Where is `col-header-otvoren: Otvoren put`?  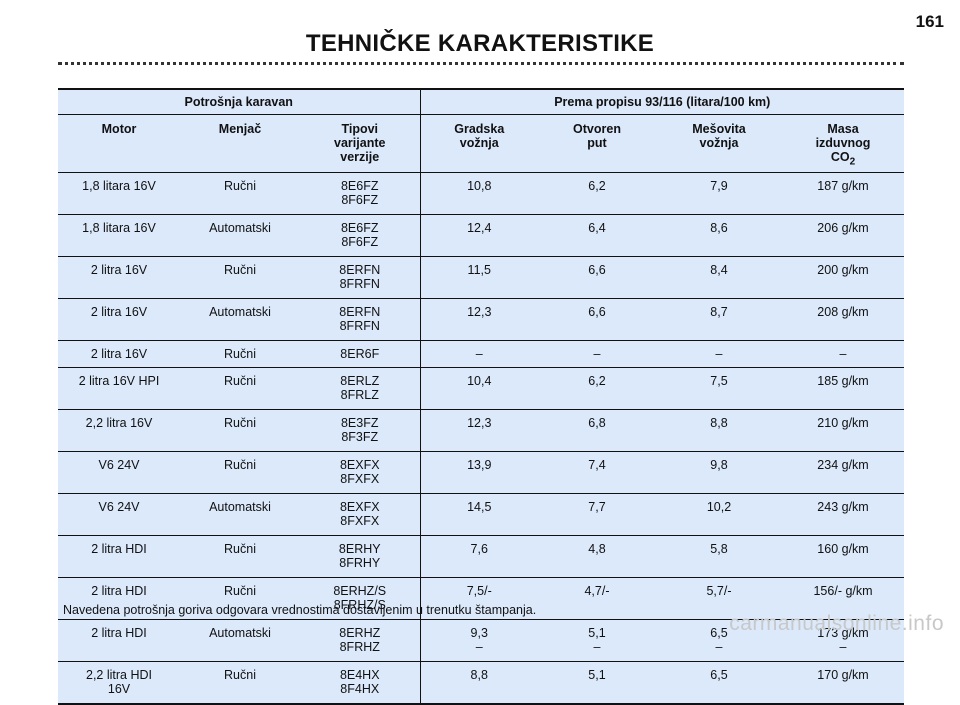 col-header-otvoren: Otvoren put is located at coordinates (597, 143).